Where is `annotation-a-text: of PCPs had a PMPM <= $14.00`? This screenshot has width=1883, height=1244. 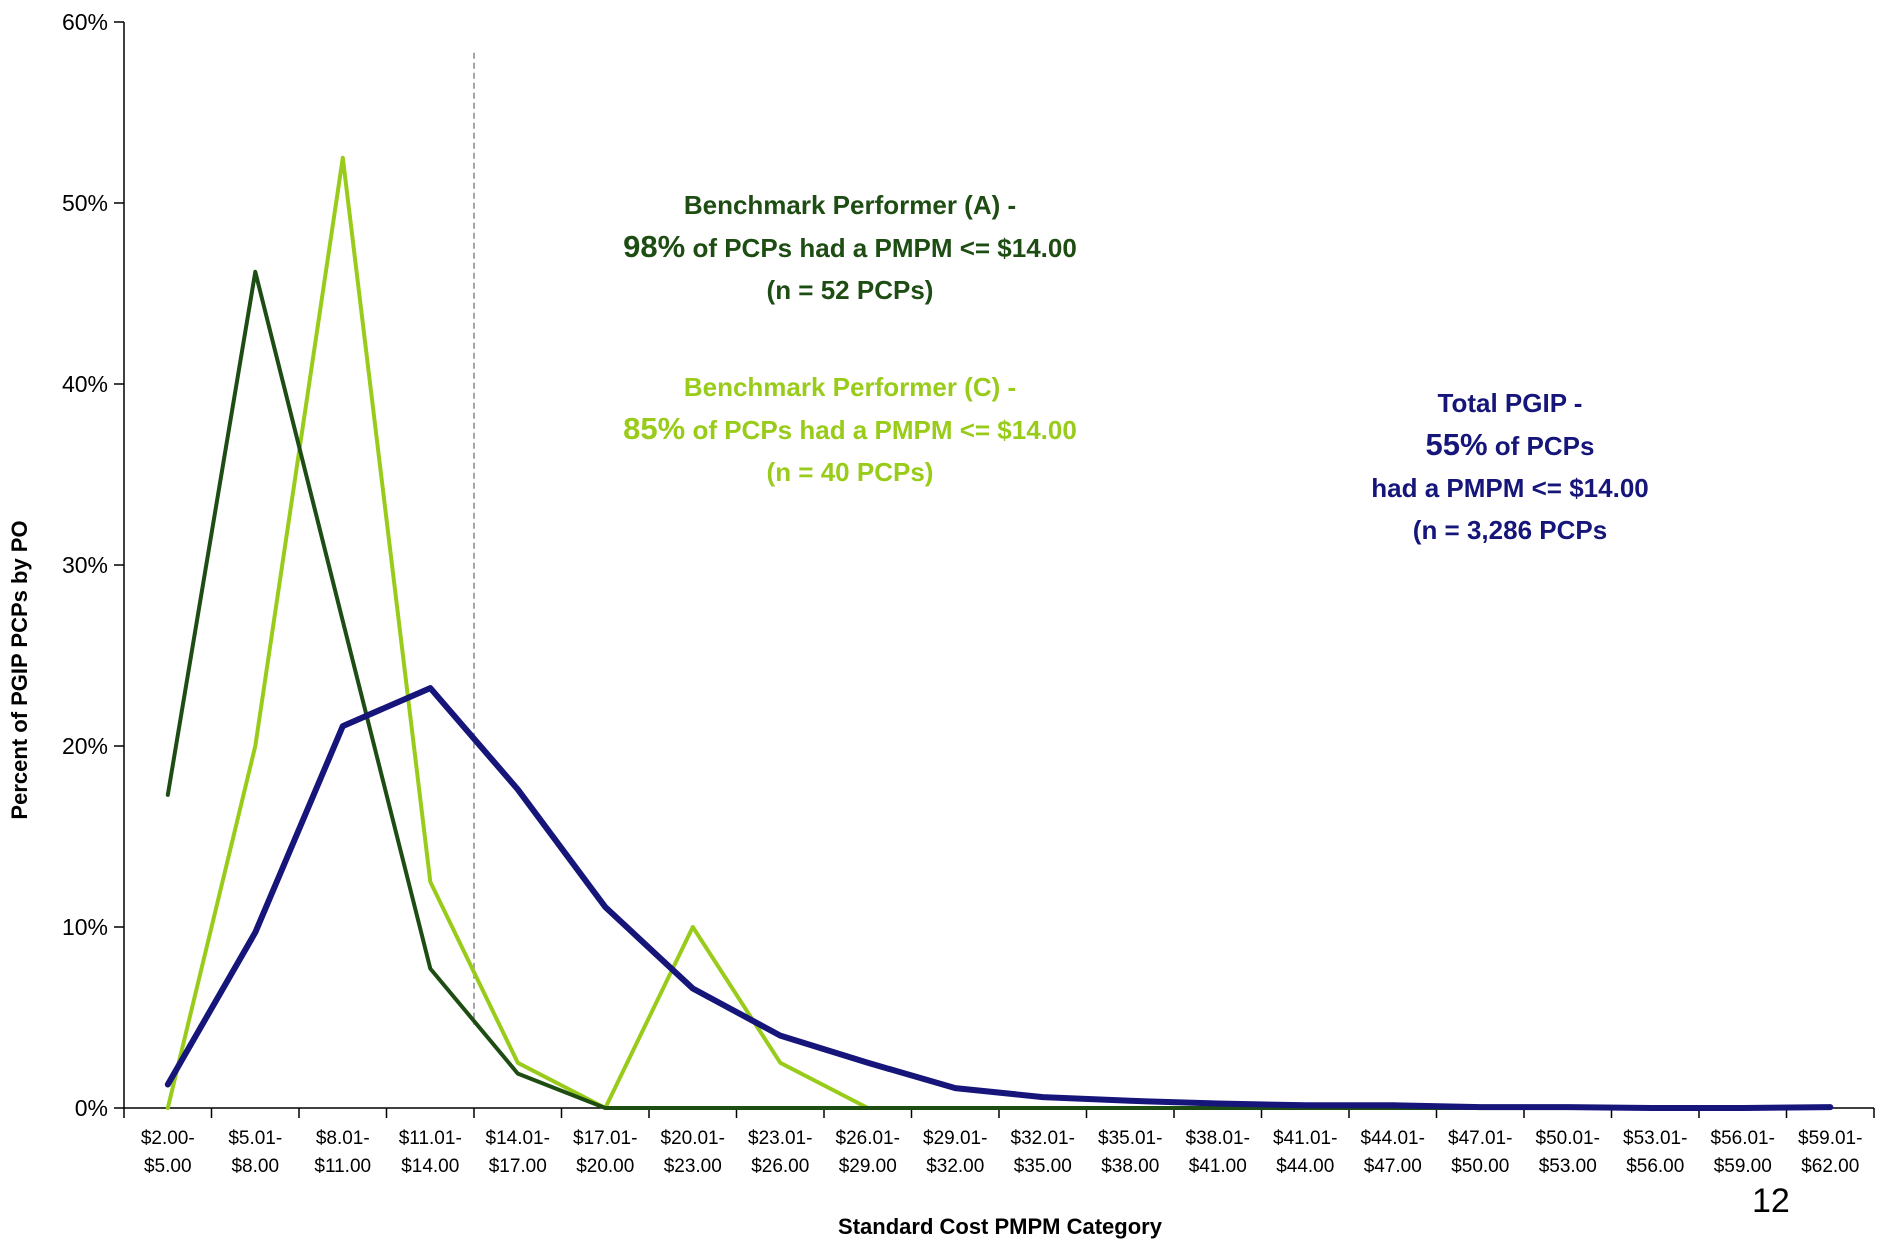
annotation-a-text: of PCPs had a PMPM <= $14.00 is located at coordinates (881, 248).